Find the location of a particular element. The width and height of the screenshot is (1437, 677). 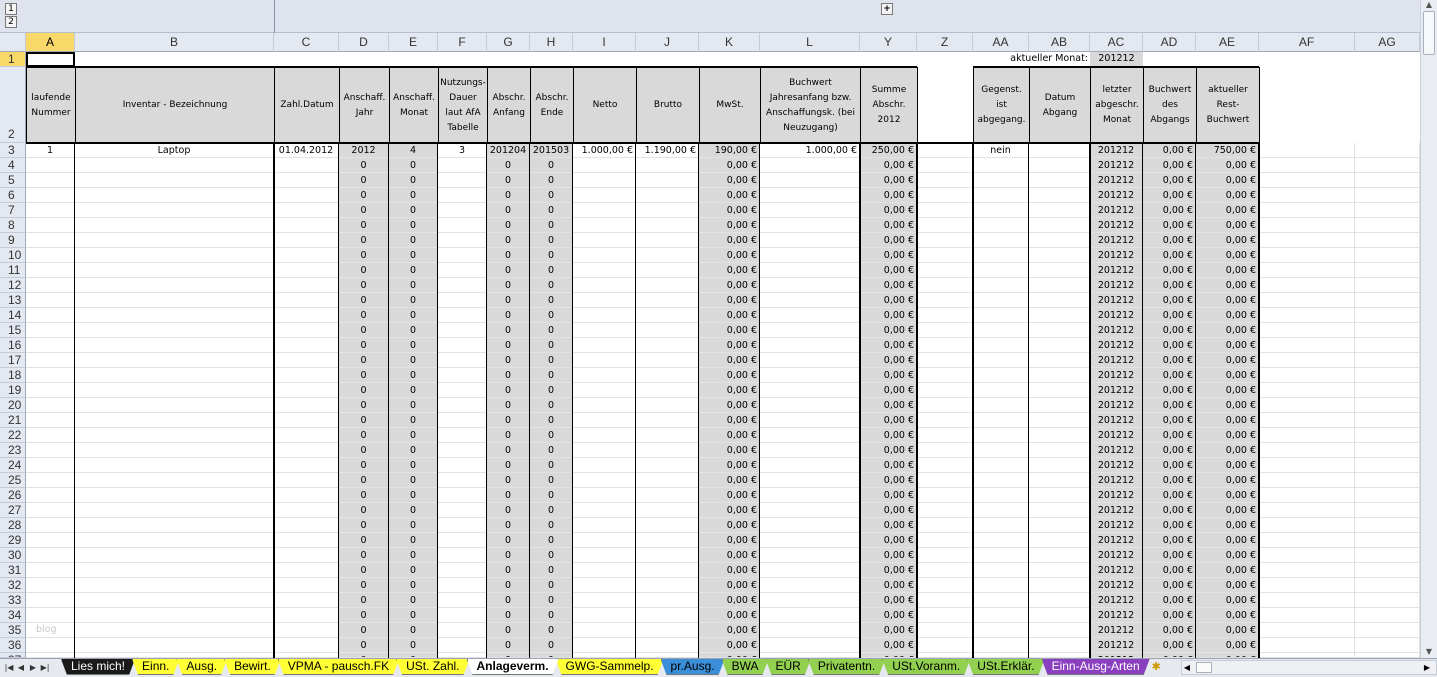

column-header-C: C is located at coordinates (306, 42).